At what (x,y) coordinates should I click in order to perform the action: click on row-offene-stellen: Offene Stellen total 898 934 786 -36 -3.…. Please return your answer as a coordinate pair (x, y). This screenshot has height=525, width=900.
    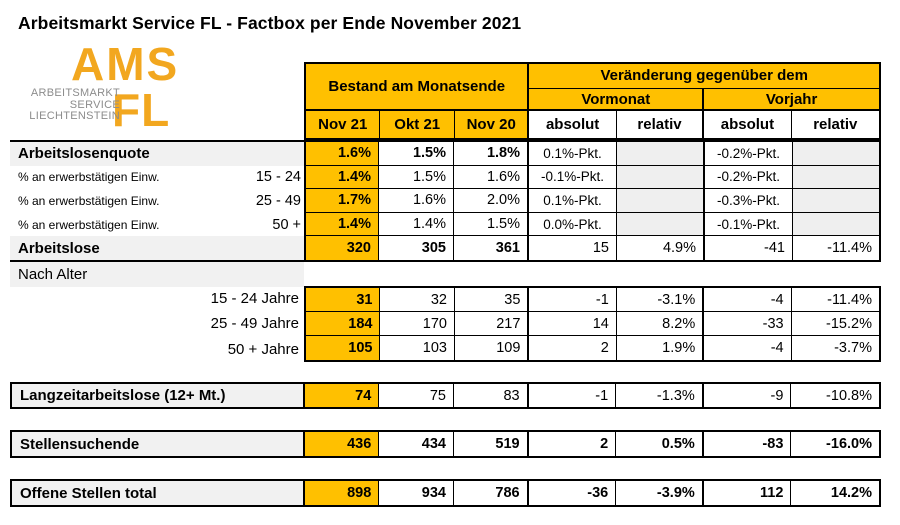
    Looking at the image, I should click on (445, 493).